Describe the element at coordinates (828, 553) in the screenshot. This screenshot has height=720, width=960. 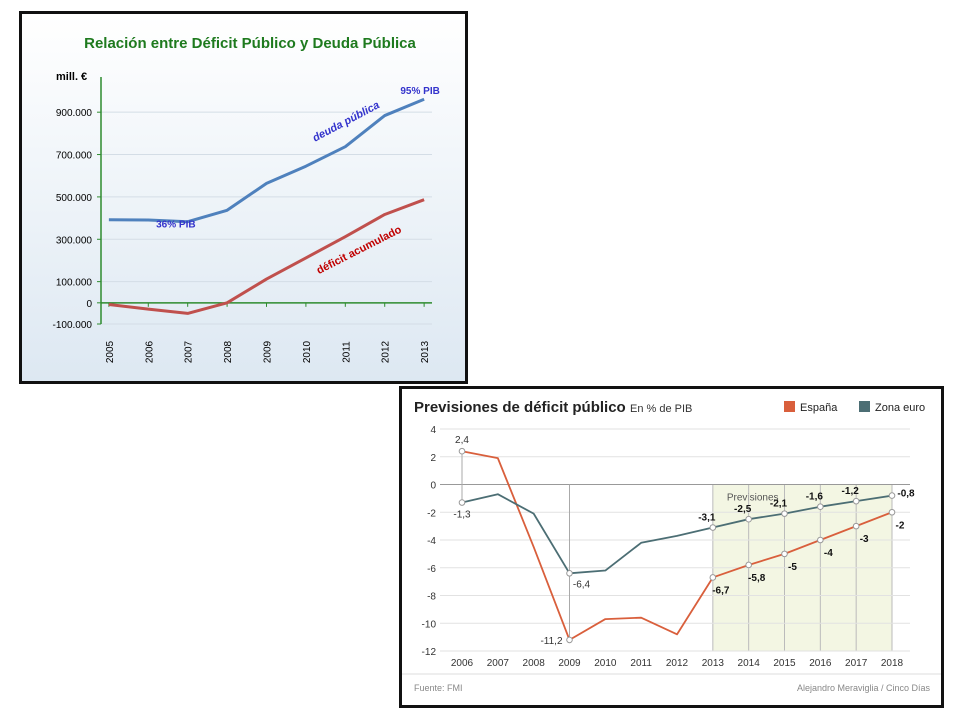
I see `data-label: -4` at that location.